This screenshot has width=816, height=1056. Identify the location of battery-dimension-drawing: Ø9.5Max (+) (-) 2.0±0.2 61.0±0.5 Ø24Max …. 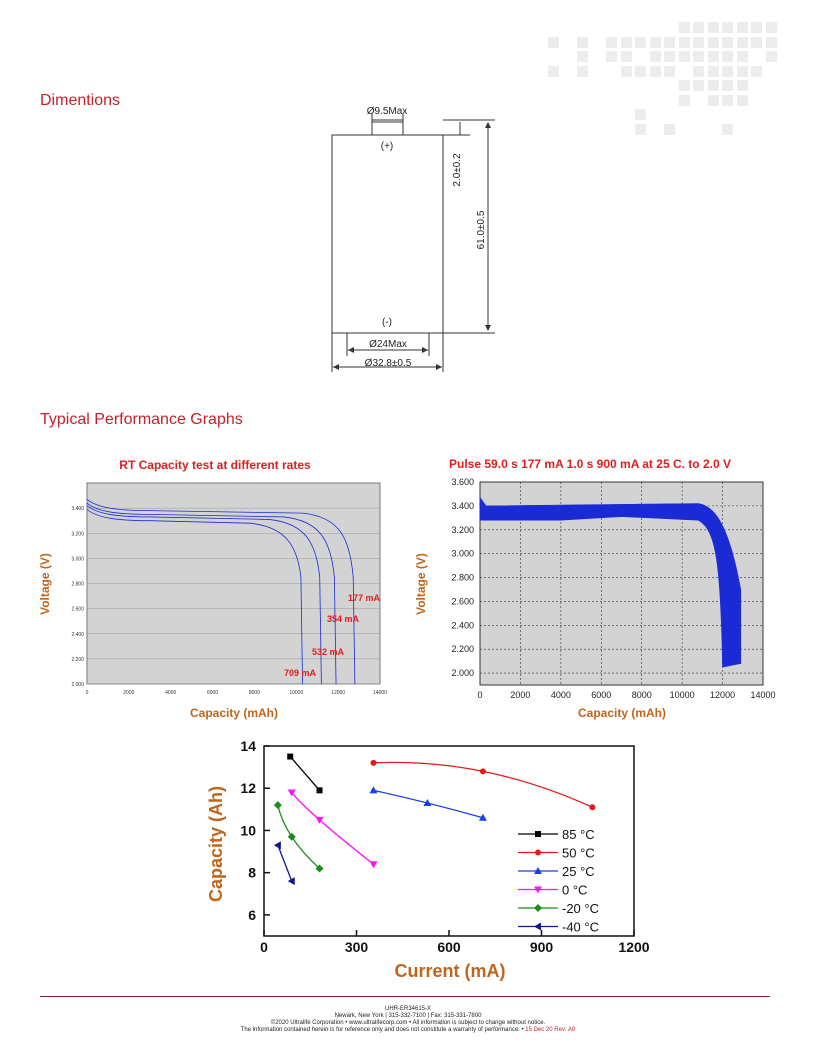
(413, 239).